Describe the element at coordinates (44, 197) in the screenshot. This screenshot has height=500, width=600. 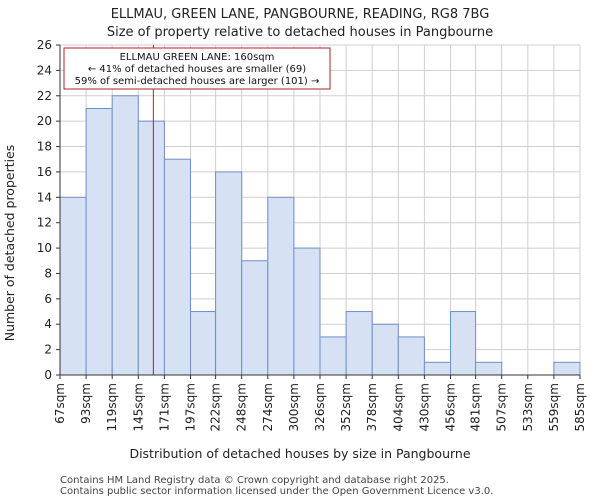
I see `y-tick-label: 14` at that location.